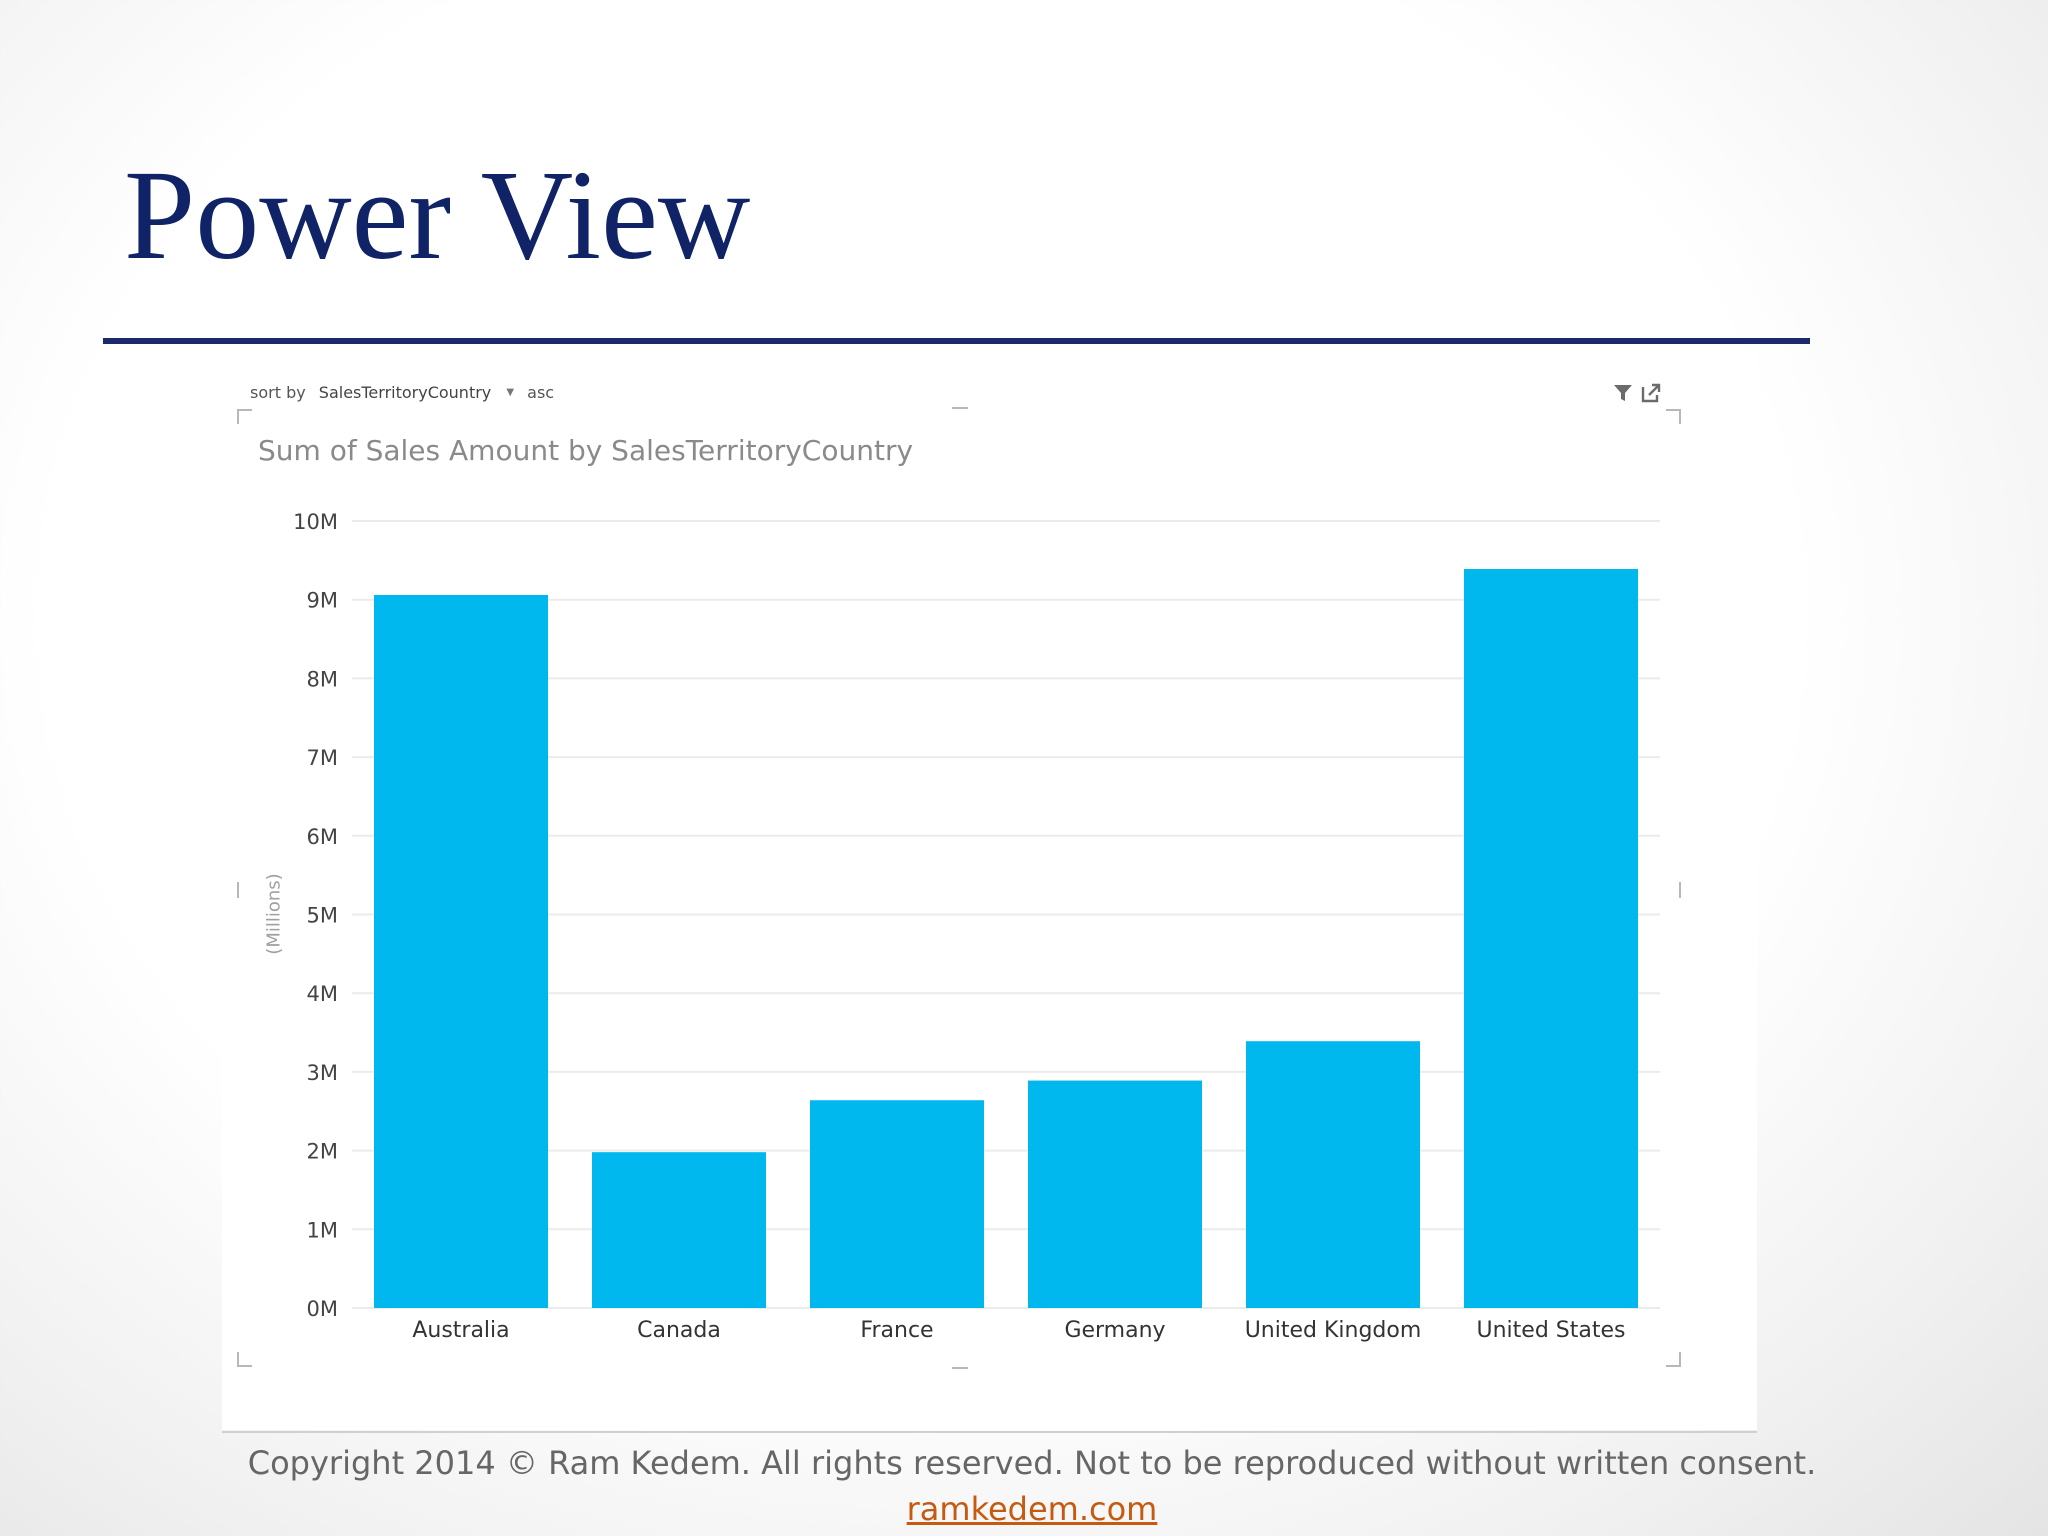 Image resolution: width=2048 pixels, height=1536 pixels. What do you see at coordinates (322, 758) in the screenshot?
I see `y-tick-label: 7M` at bounding box center [322, 758].